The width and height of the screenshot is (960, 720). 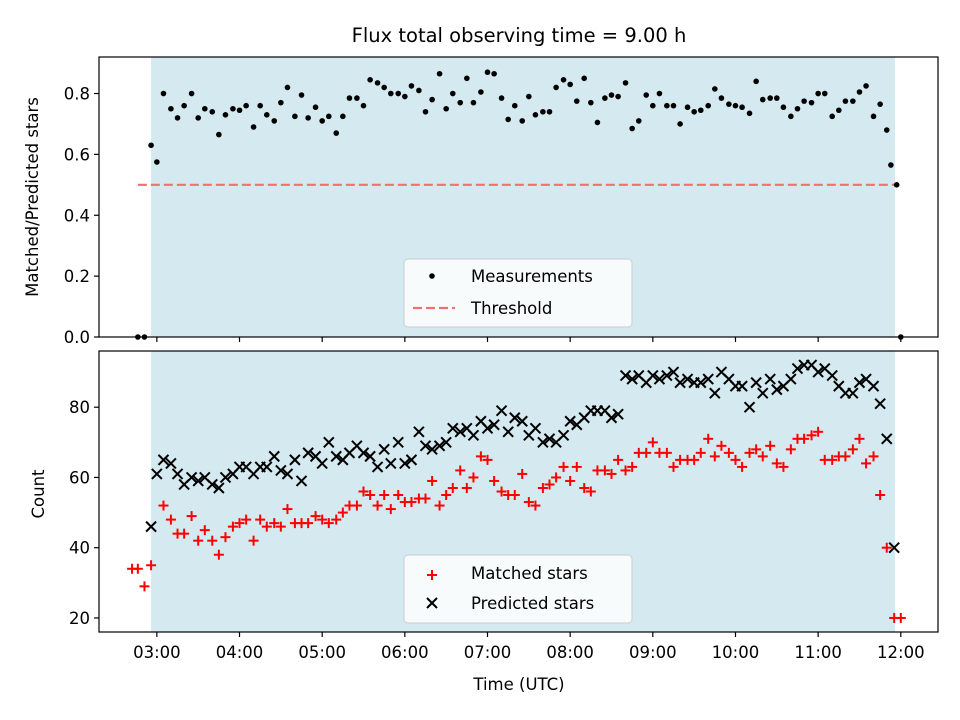 What do you see at coordinates (32, 197) in the screenshot?
I see `top-y-axis-label: Matched/Predicted stars` at bounding box center [32, 197].